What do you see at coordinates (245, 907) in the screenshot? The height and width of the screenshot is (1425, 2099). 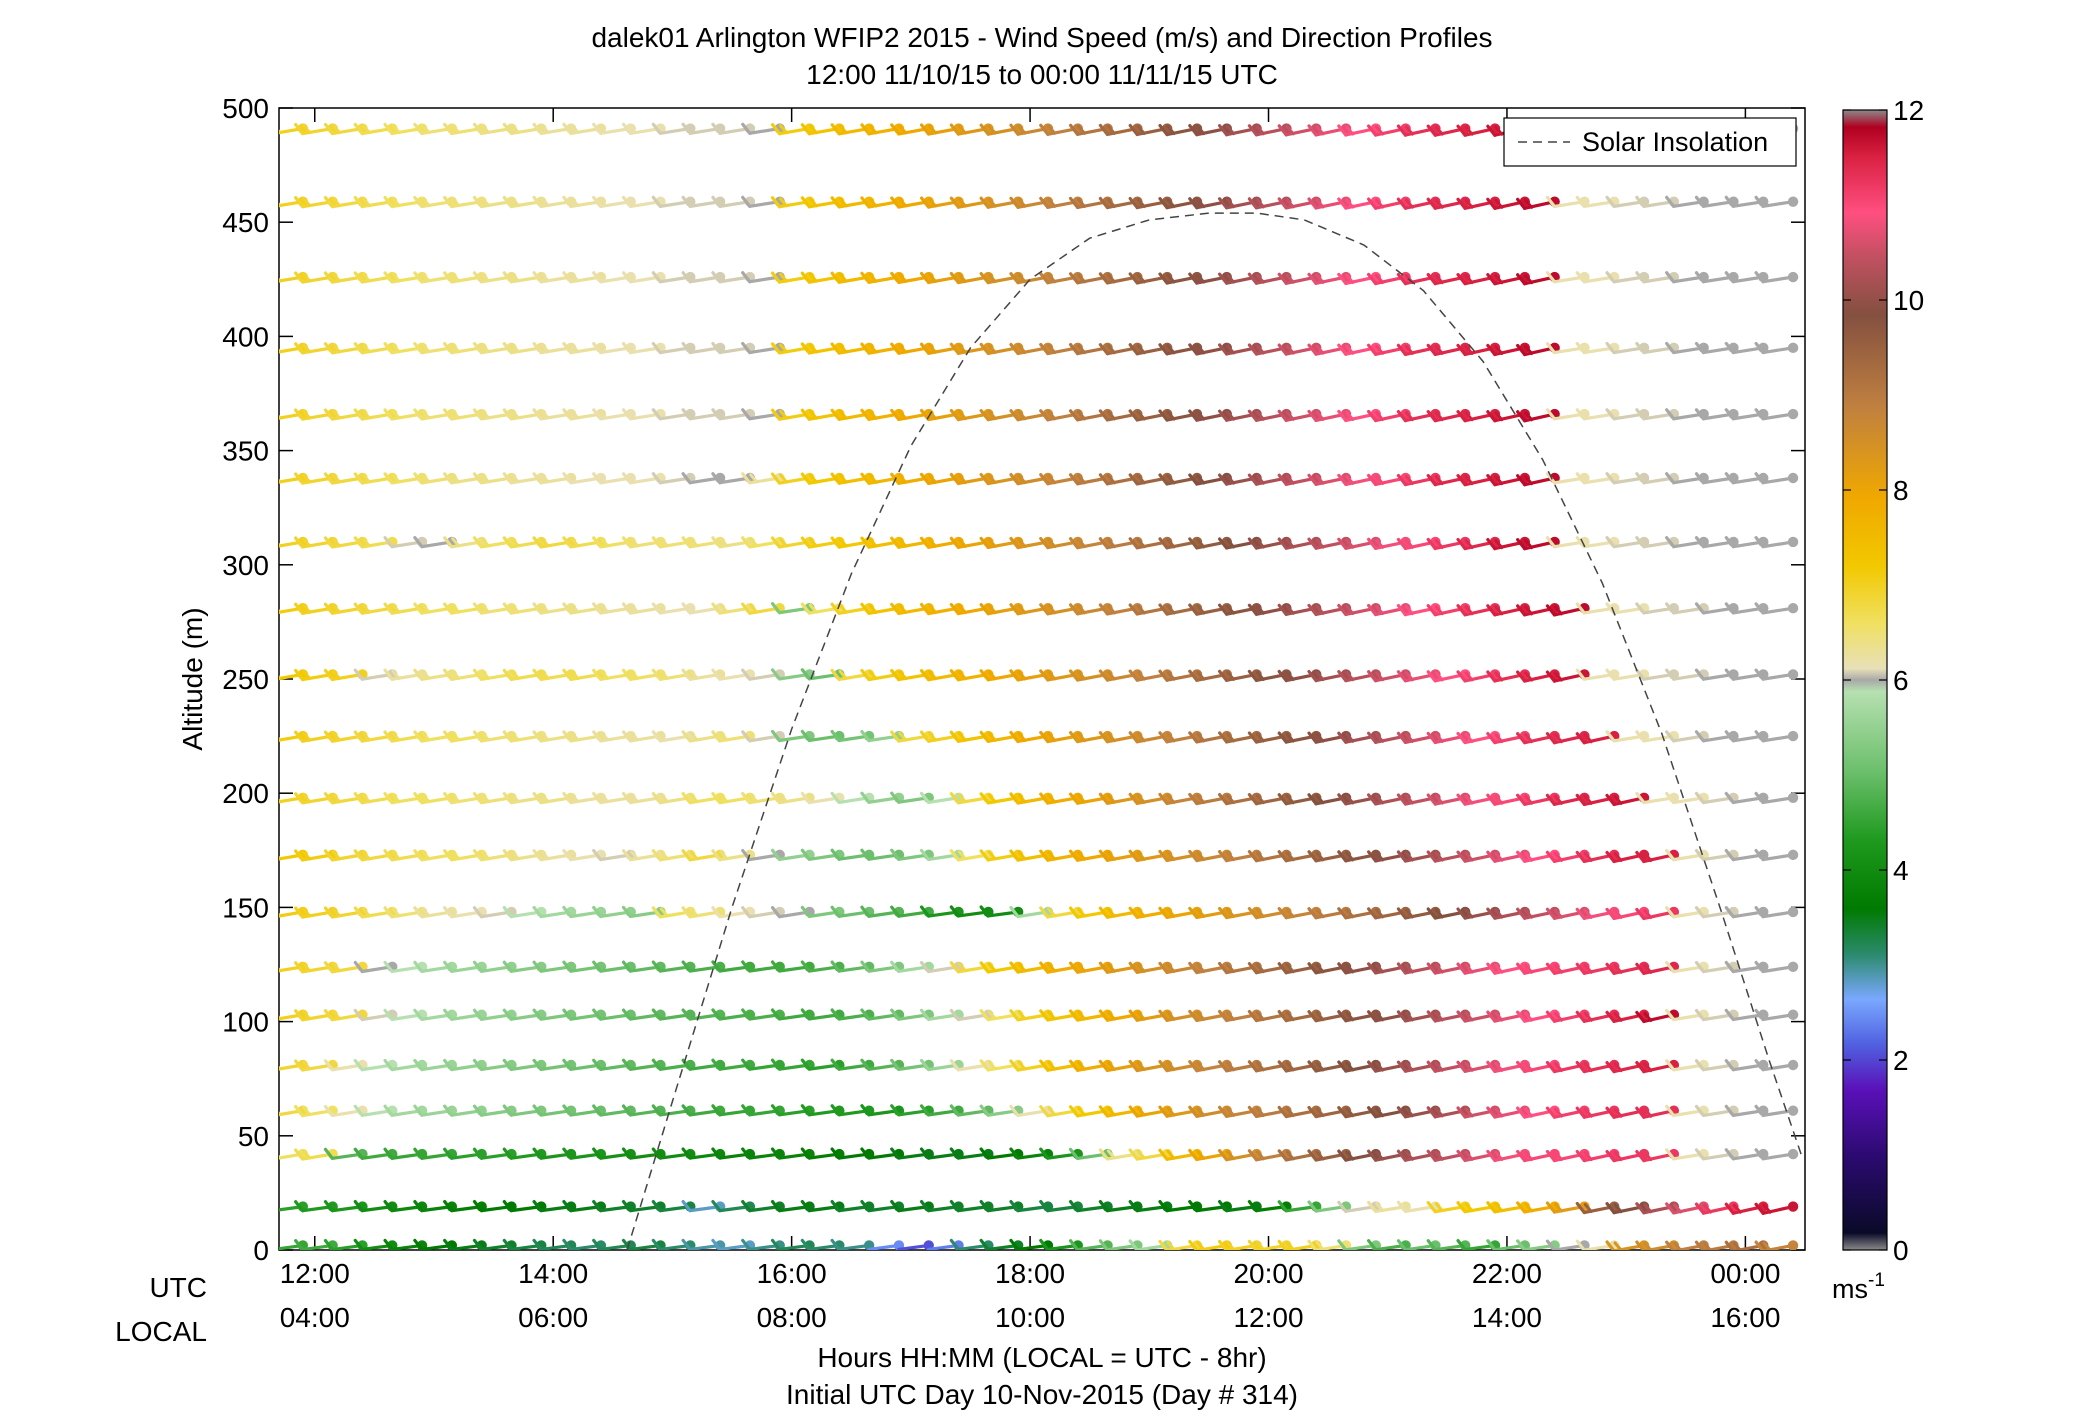 I see `y-tick-label: 150` at bounding box center [245, 907].